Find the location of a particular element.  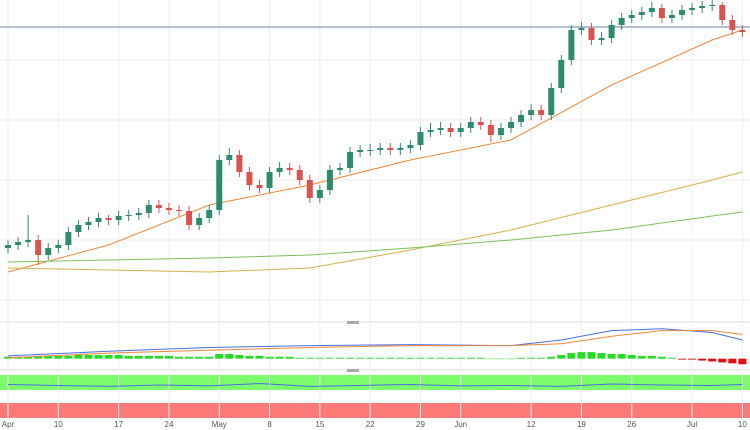

x-tick-label: 12 is located at coordinates (531, 424).